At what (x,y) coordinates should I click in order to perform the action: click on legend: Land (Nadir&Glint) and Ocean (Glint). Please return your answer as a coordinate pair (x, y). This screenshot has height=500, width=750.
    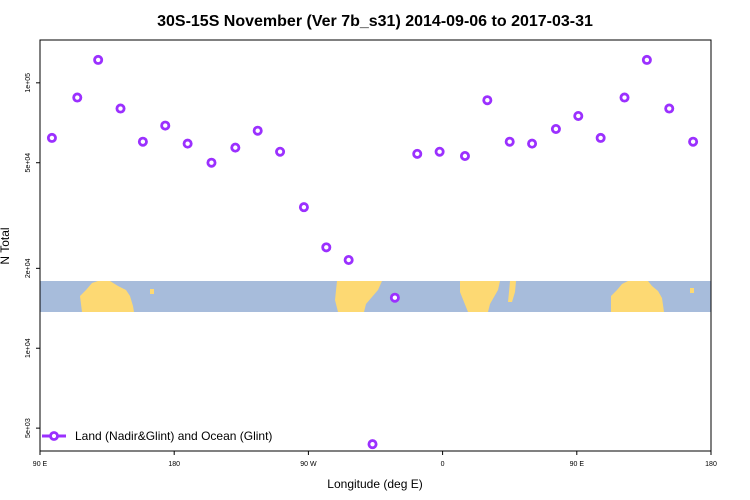
    Looking at the image, I should click on (157, 436).